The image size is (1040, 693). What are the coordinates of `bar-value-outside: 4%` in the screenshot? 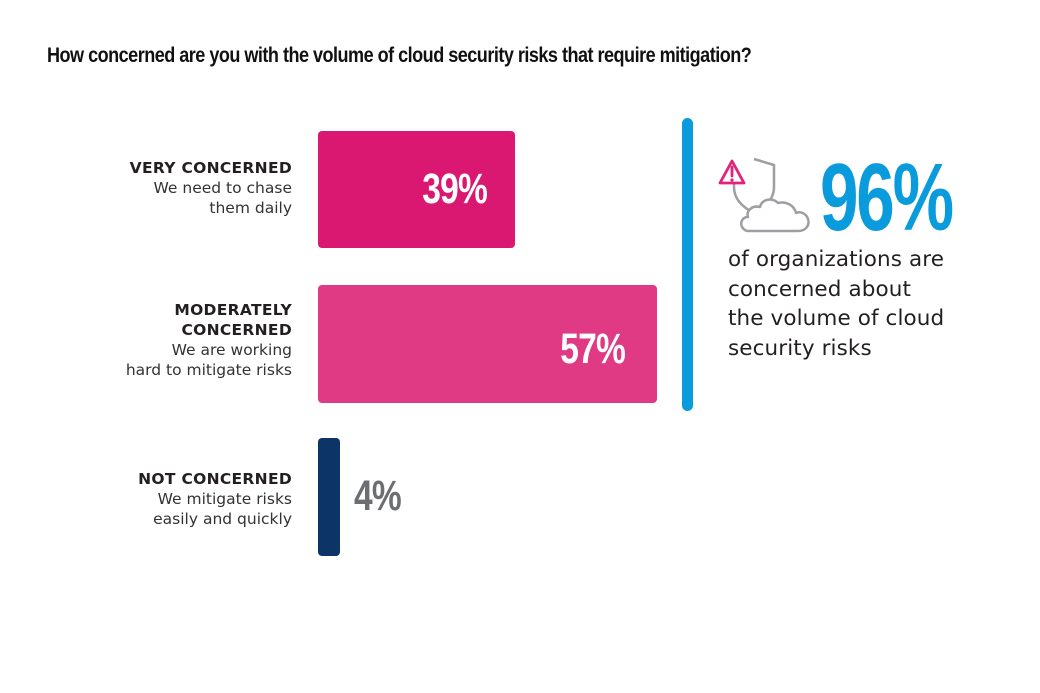 It's located at (378, 496).